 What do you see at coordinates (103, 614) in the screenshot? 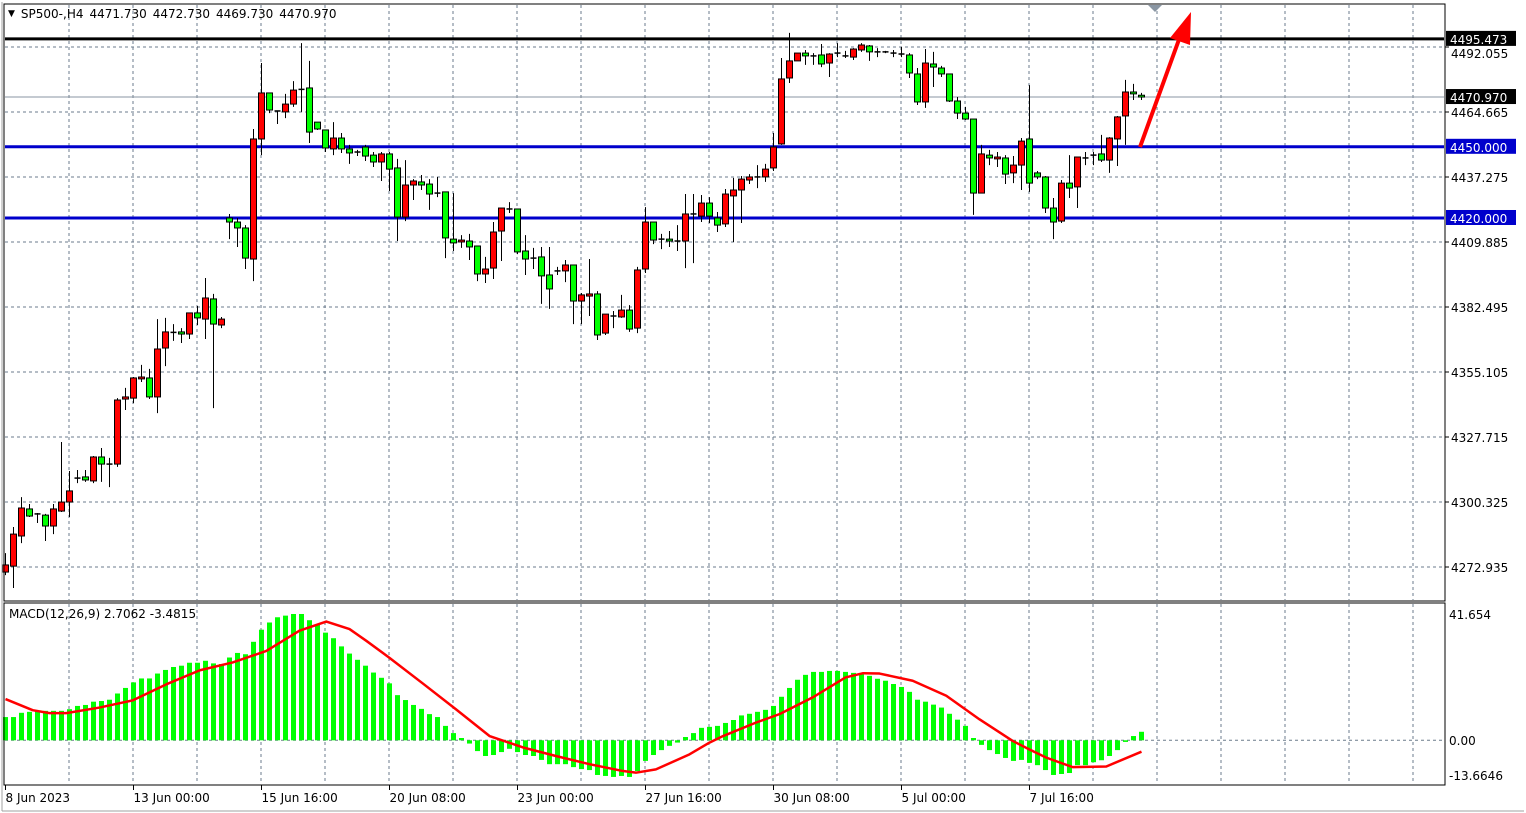
I see `macd-label: MACD(12,26,9) 2.7062 -3.4815` at bounding box center [103, 614].